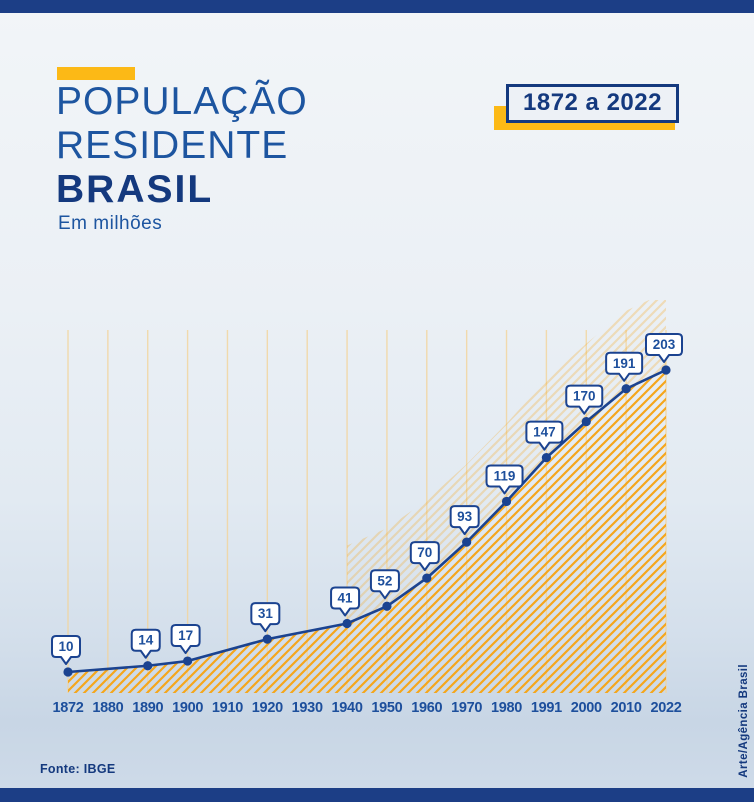 This screenshot has width=754, height=802. I want to click on value-bubble: 170, so click(584, 399).